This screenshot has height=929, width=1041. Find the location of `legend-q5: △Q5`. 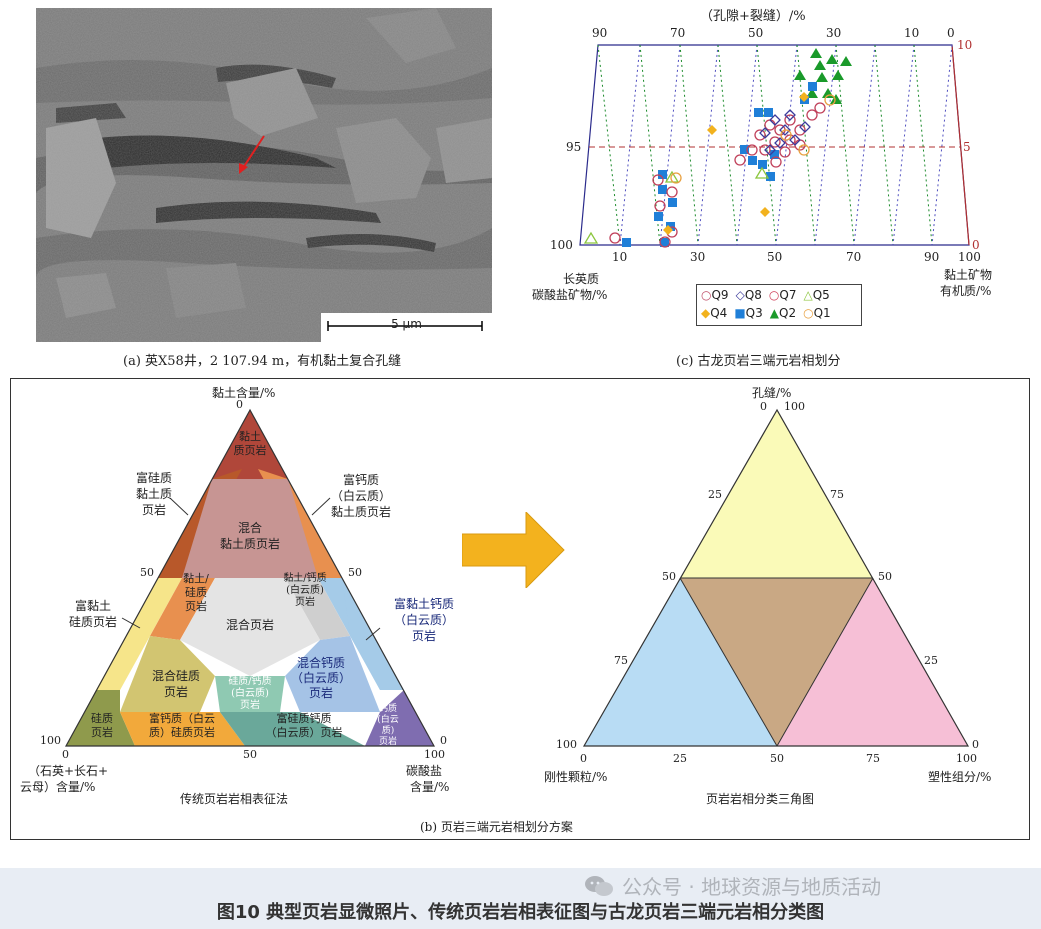

legend-q5: △Q5 is located at coordinates (816, 295).